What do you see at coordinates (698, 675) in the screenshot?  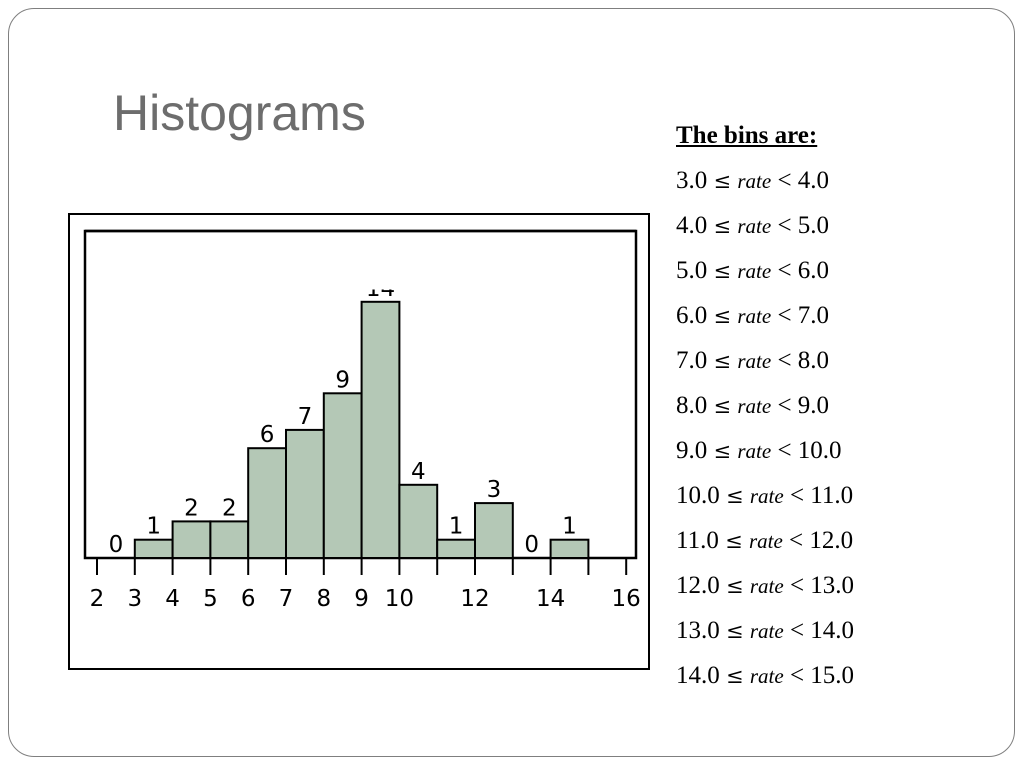 I see `bin-low: 14.0` at bounding box center [698, 675].